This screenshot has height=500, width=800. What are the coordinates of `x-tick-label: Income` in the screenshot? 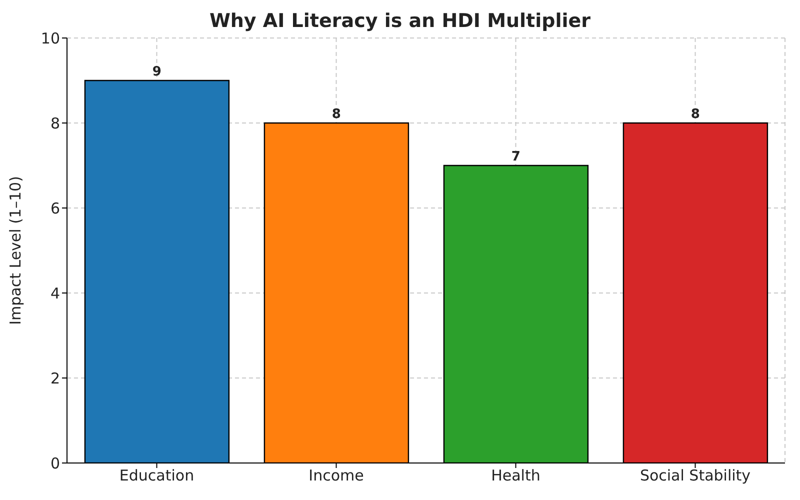 It's located at (336, 475).